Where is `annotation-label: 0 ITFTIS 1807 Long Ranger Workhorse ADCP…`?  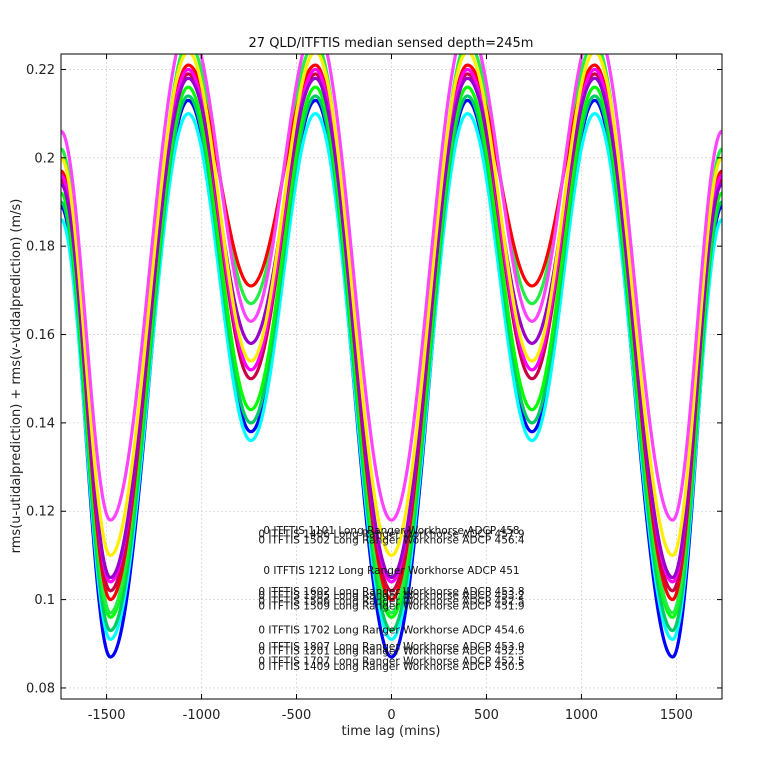
annotation-label: 0 ITFTIS 1807 Long Ranger Workhorse ADCP… is located at coordinates (391, 647).